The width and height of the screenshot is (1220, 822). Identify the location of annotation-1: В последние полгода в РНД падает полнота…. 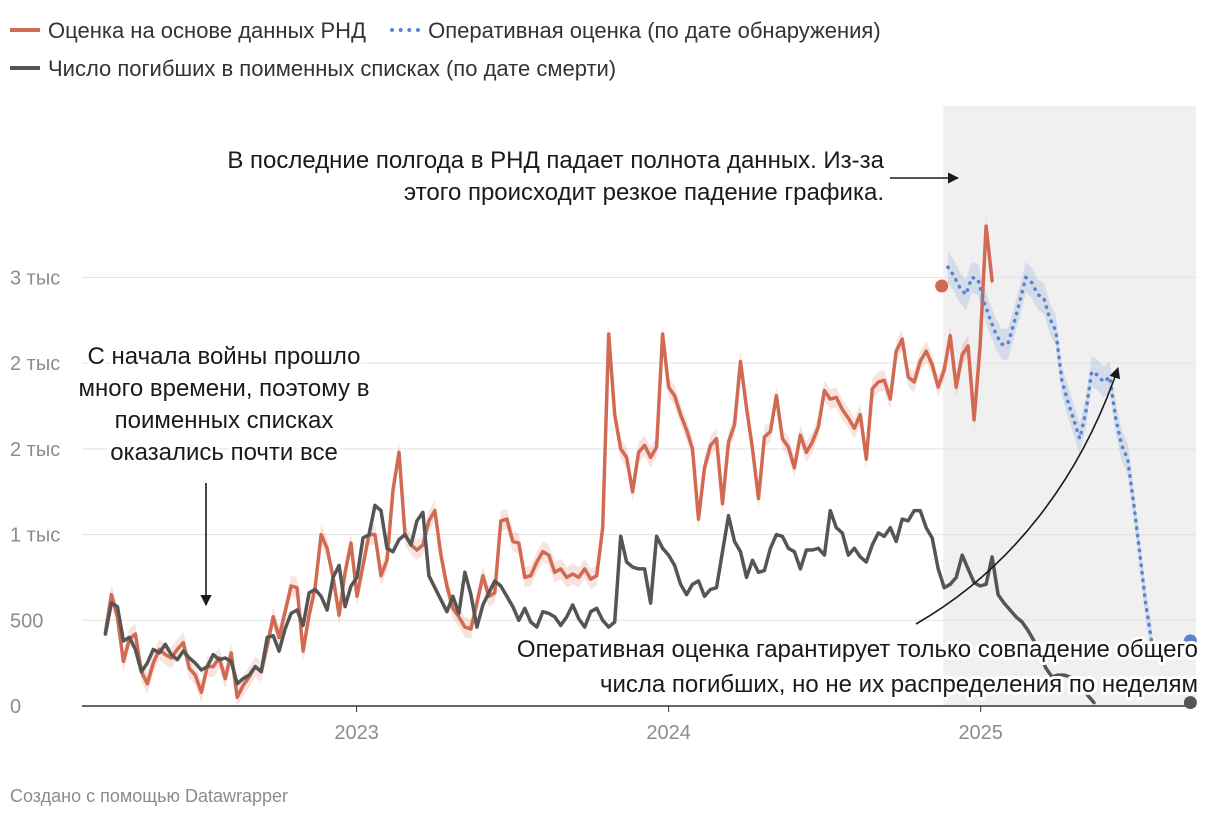
(555, 176).